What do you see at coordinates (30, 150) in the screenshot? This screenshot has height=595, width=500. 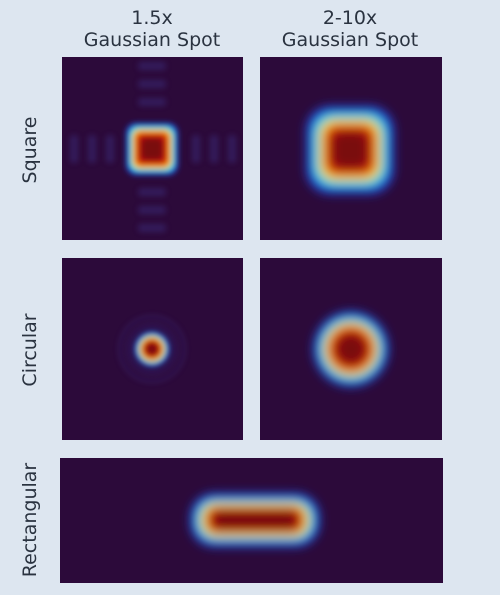 I see `row-label: Square` at bounding box center [30, 150].